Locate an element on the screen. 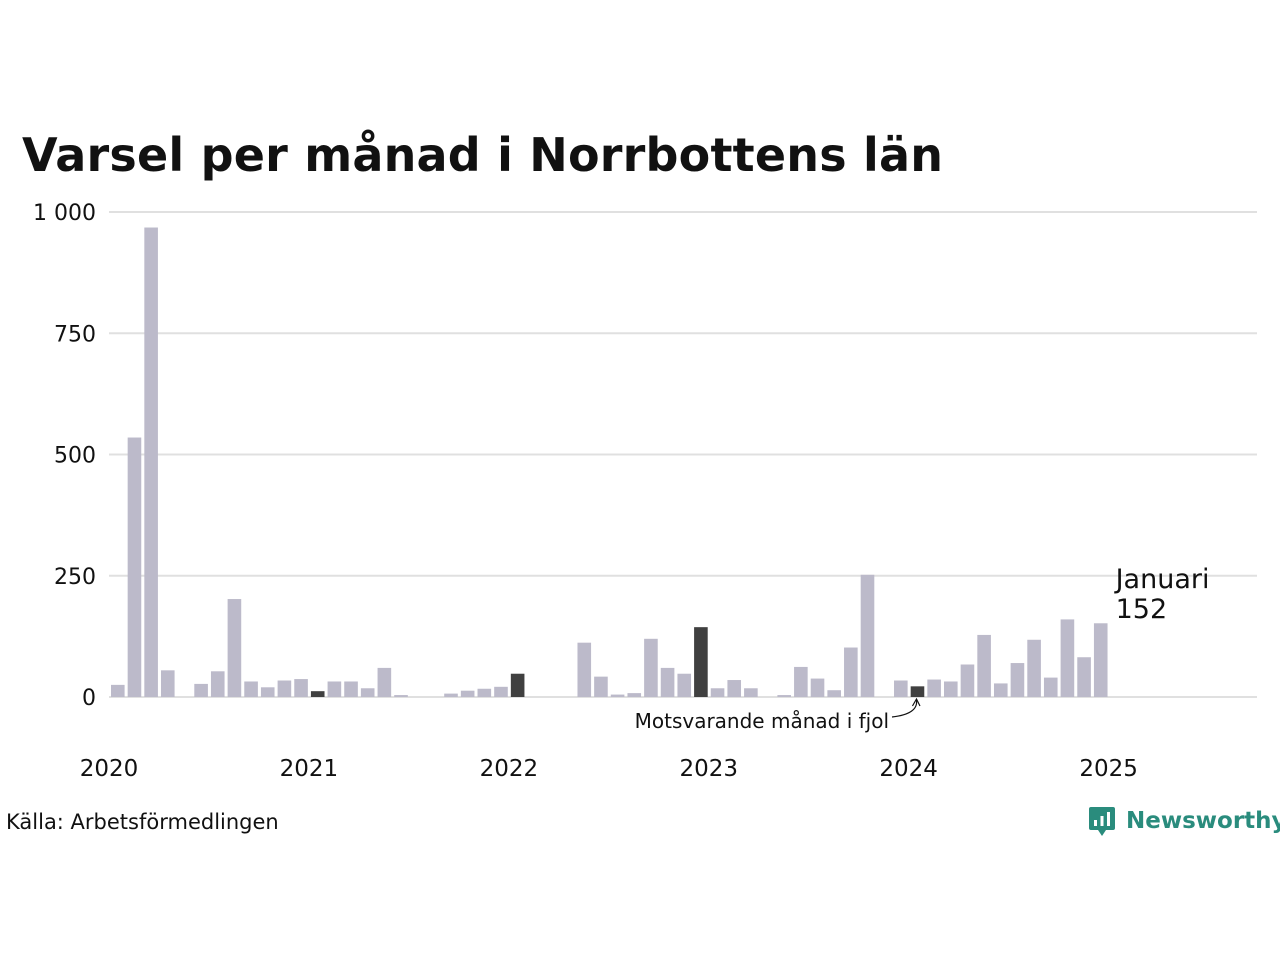  y-tick-label: 250 is located at coordinates (75, 577).